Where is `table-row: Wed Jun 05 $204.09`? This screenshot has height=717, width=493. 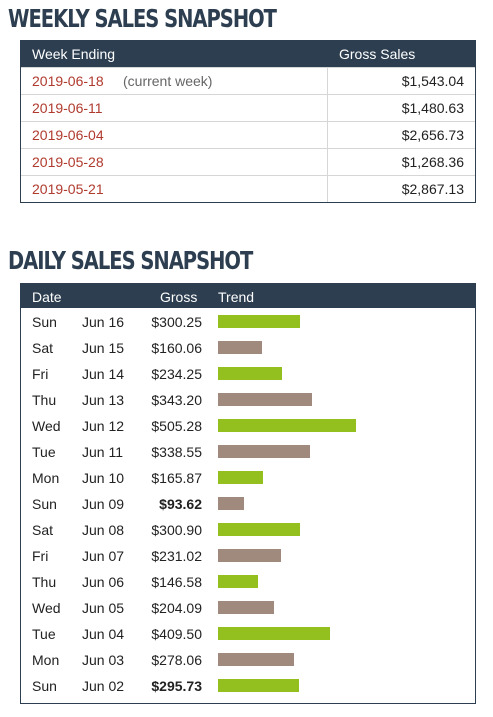 table-row: Wed Jun 05 $204.09 is located at coordinates (248, 607).